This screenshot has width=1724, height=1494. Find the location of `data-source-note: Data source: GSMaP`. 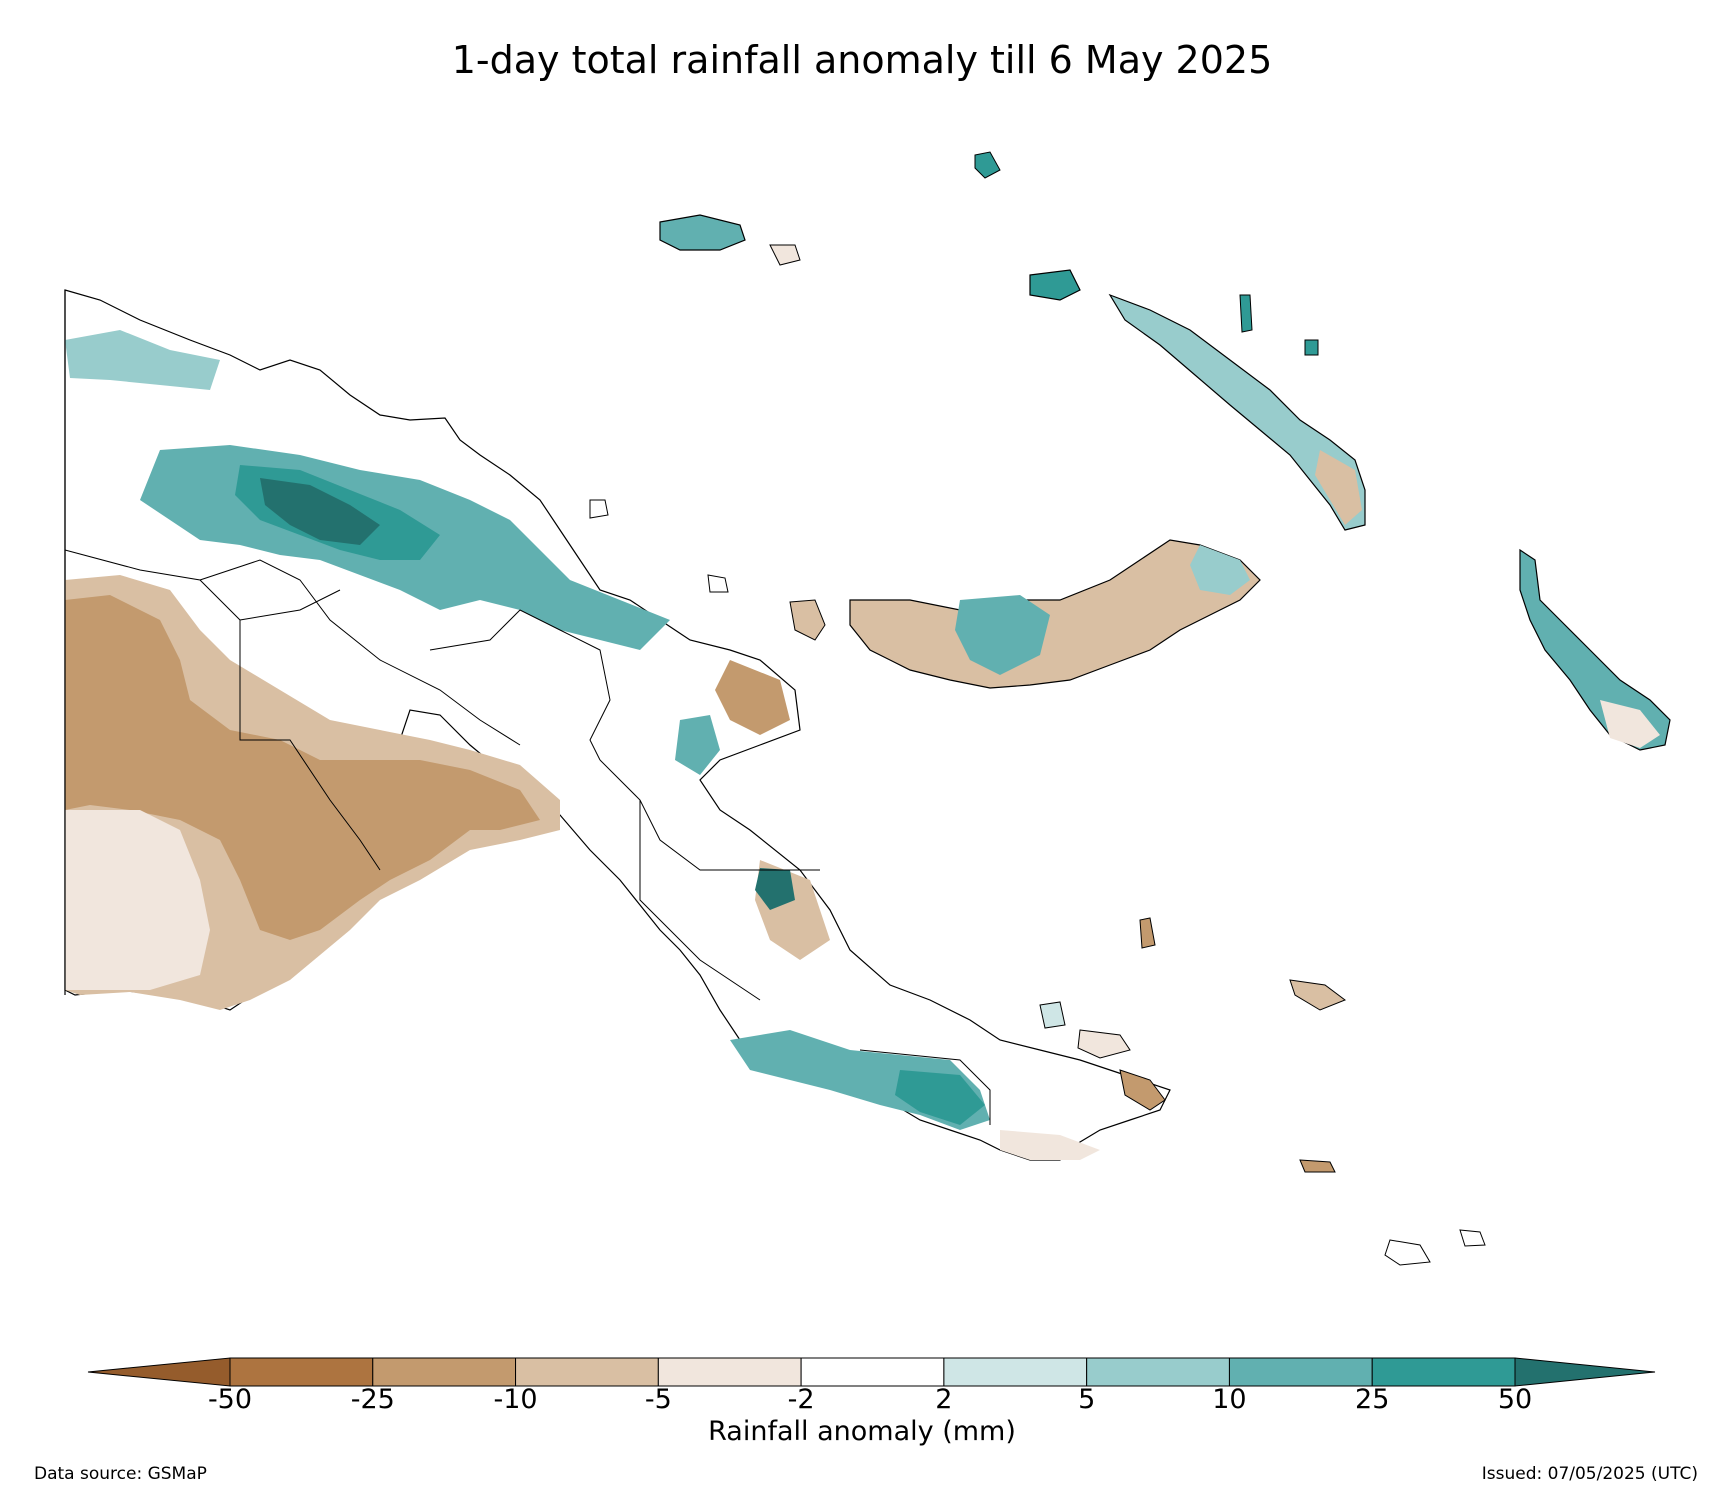

data-source-note: Data source: GSMaP is located at coordinates (120, 1474).